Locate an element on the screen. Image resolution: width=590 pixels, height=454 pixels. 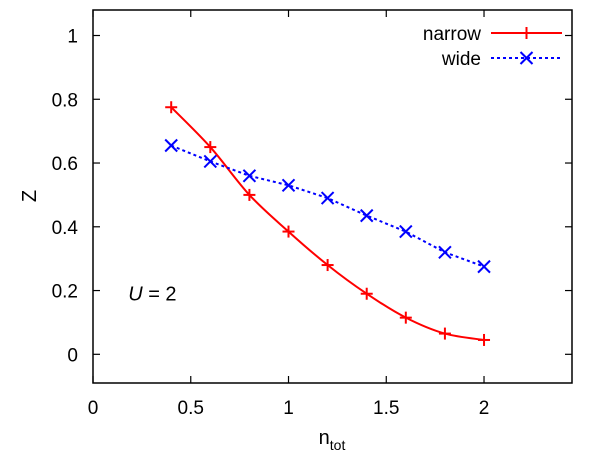
y-tick-label: 0.6 is located at coordinates (65, 164).